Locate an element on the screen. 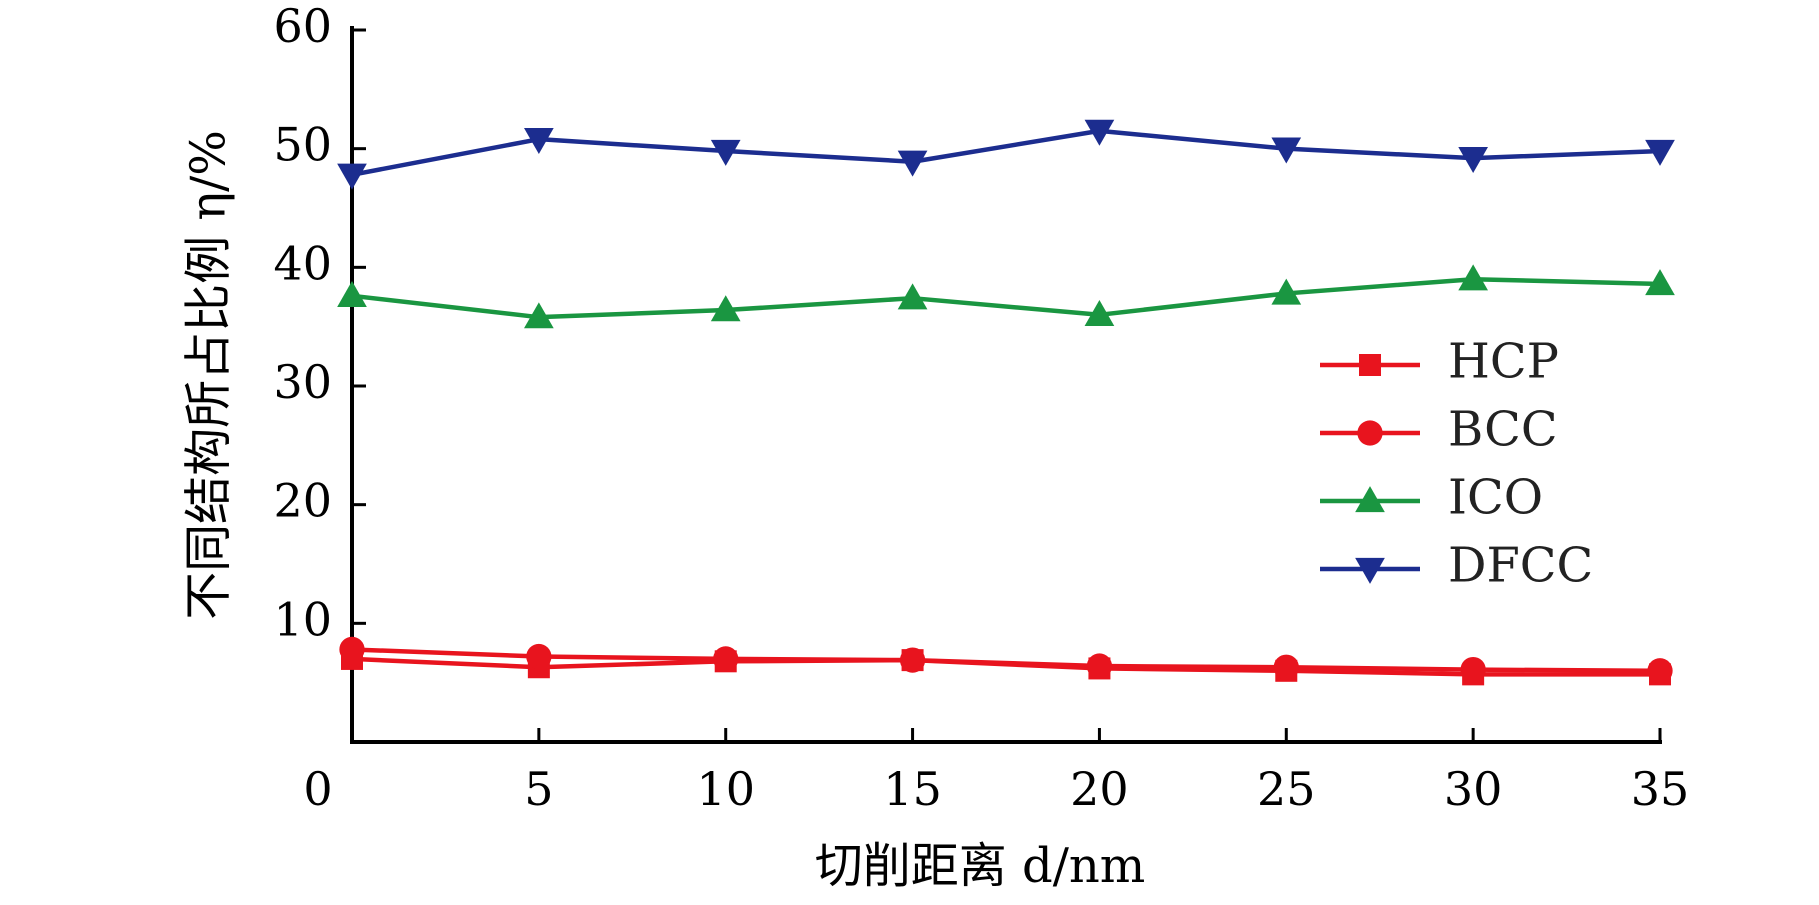 This screenshot has height=905, width=1819. legend-item-dfcc: DFCC is located at coordinates (1456, 566).